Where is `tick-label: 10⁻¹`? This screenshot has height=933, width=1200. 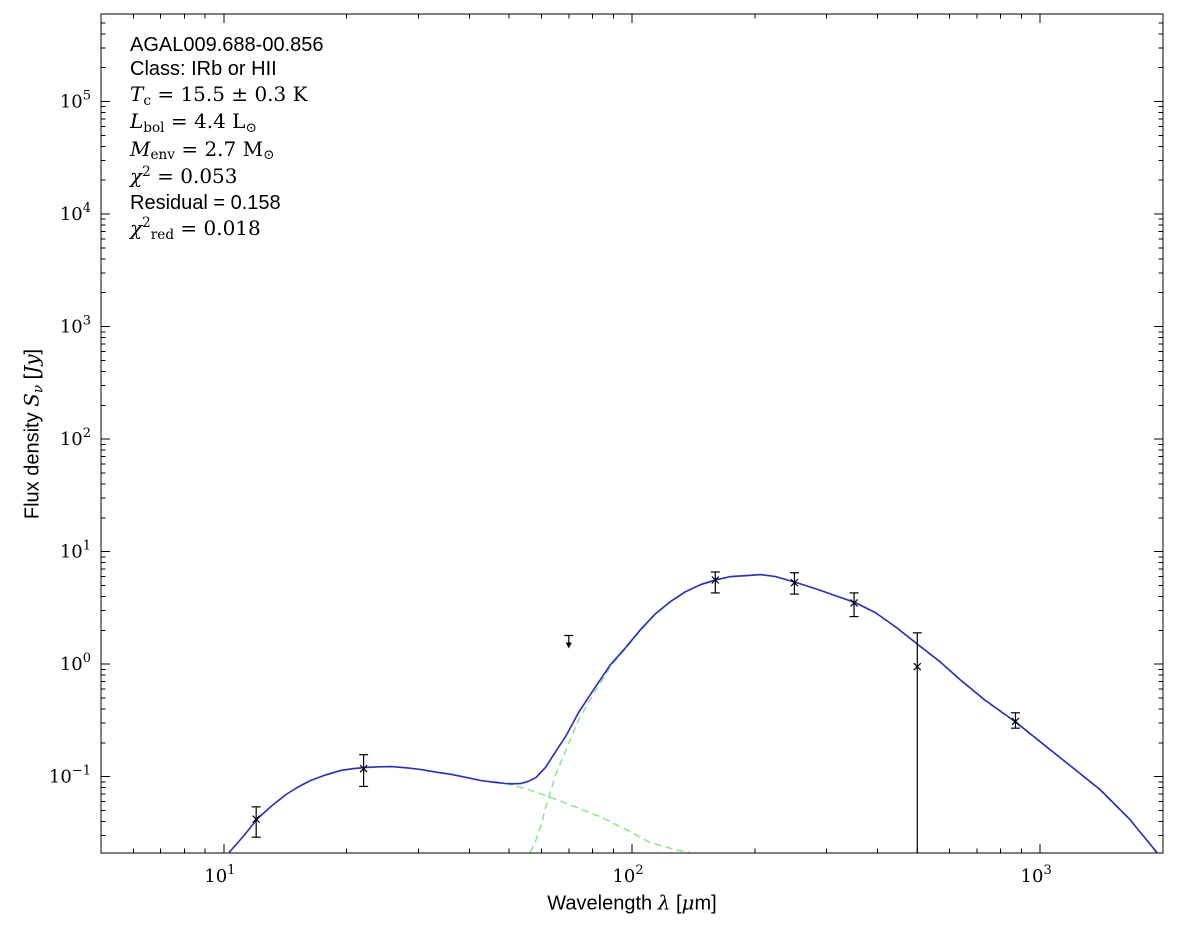 tick-label: 10⁻¹ is located at coordinates (70, 776).